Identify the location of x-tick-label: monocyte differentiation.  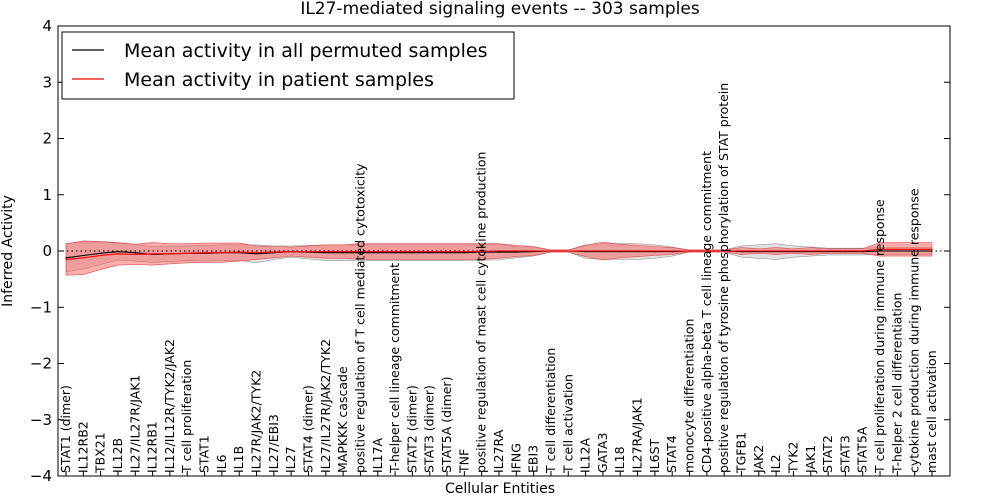
(689, 396).